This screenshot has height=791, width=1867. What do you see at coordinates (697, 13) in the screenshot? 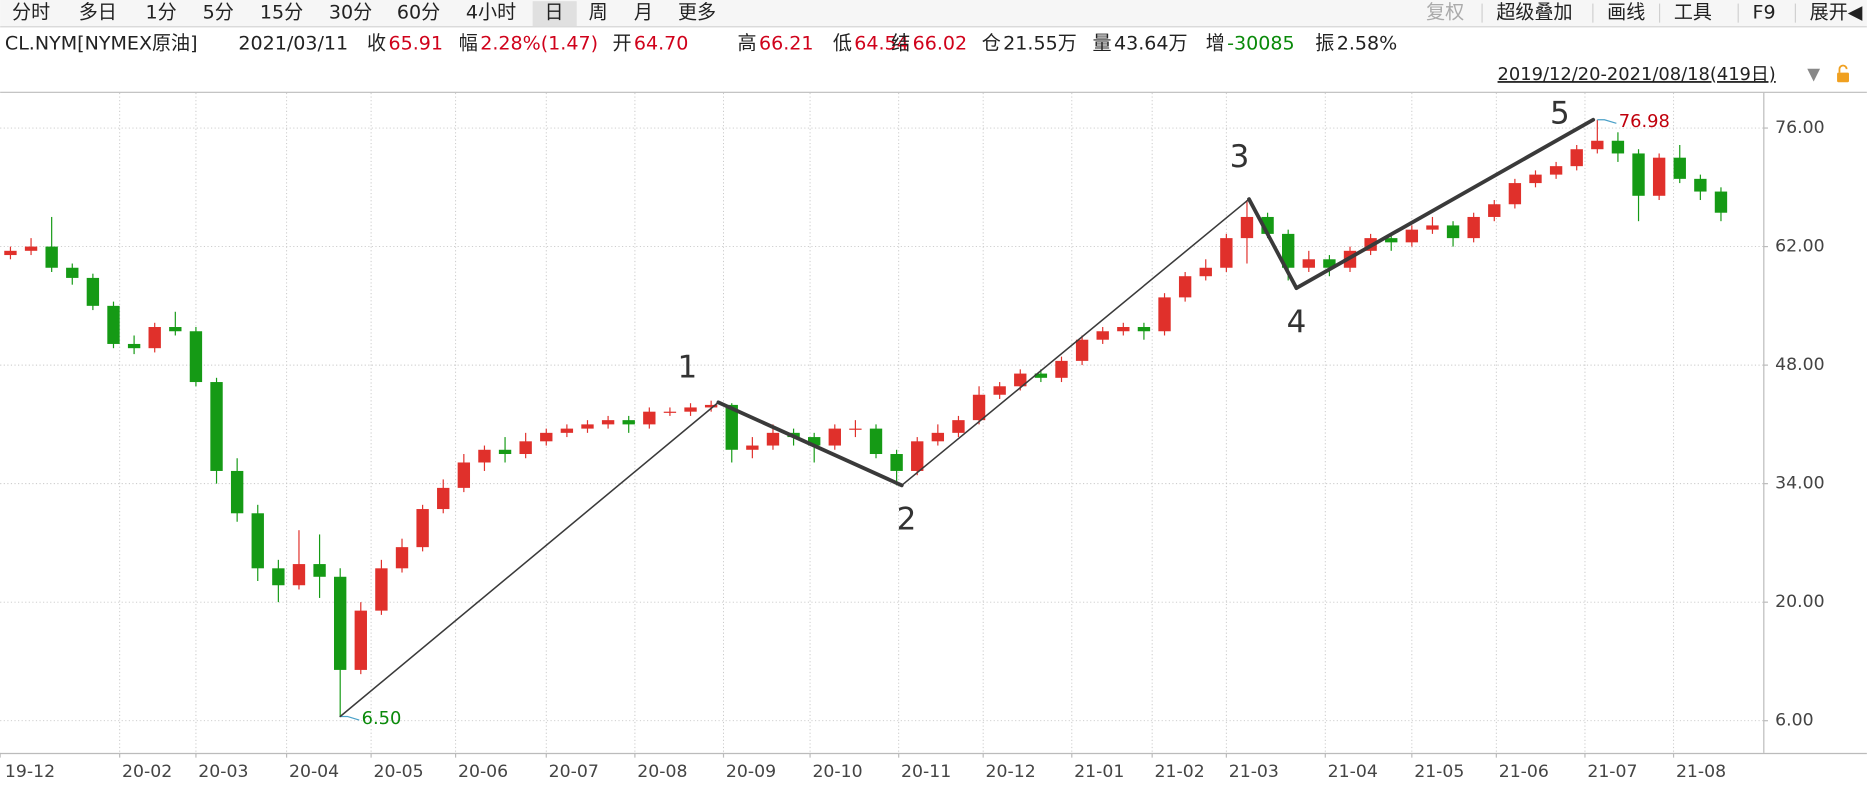
I see `period-button: 更多` at bounding box center [697, 13].